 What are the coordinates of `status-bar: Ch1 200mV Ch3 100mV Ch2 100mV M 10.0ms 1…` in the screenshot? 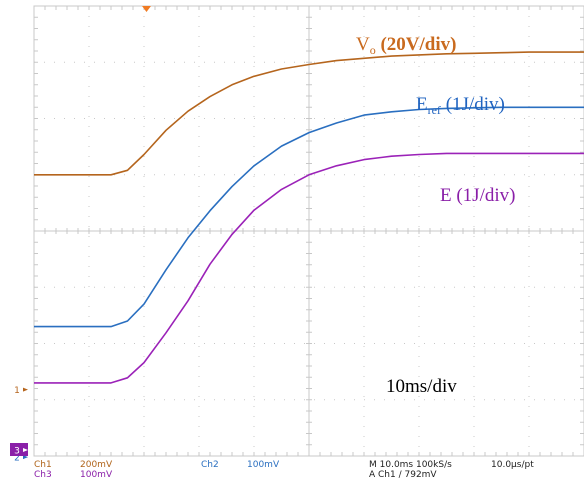 It's located at (284, 470).